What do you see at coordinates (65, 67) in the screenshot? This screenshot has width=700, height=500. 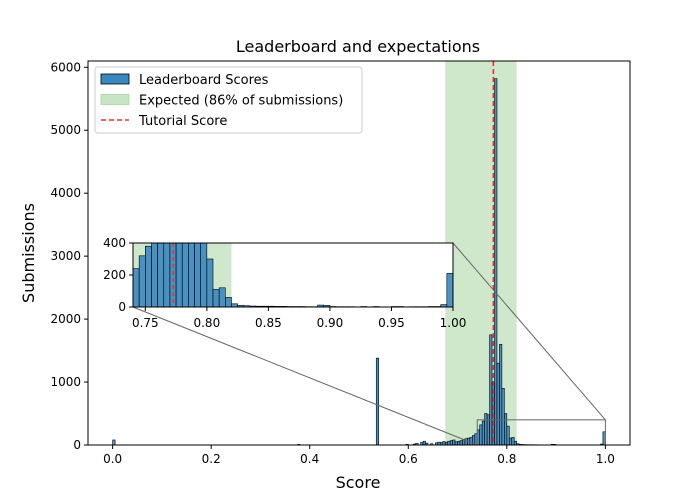 I see `y-tick-label: 6000` at bounding box center [65, 67].